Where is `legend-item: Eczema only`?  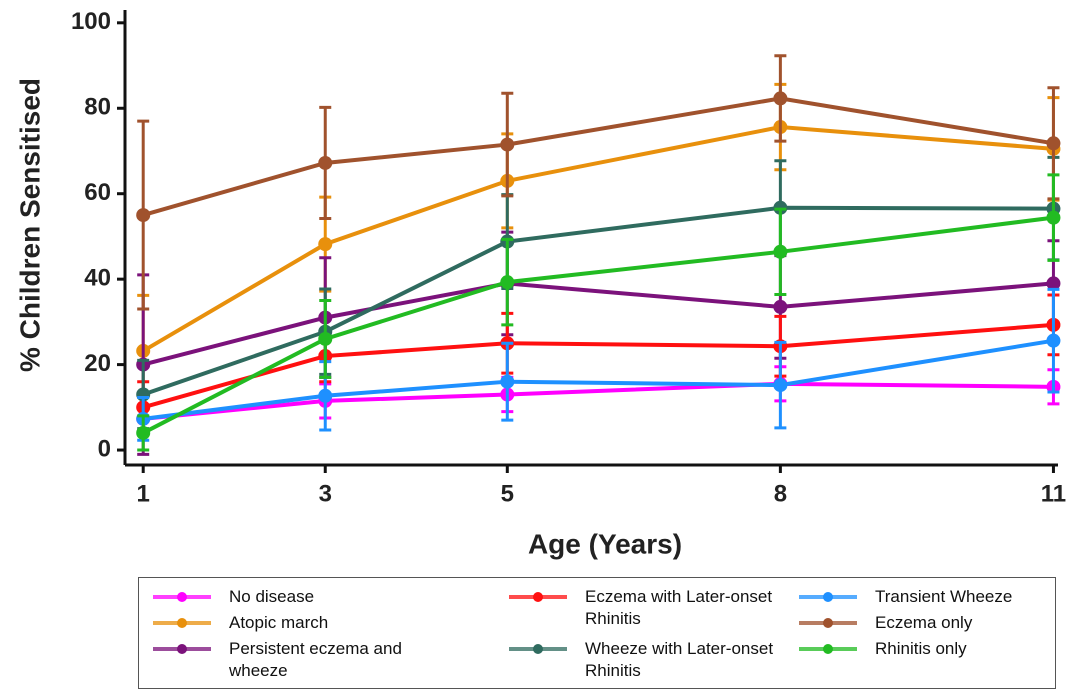 legend-item: Eczema only is located at coordinates (935, 623).